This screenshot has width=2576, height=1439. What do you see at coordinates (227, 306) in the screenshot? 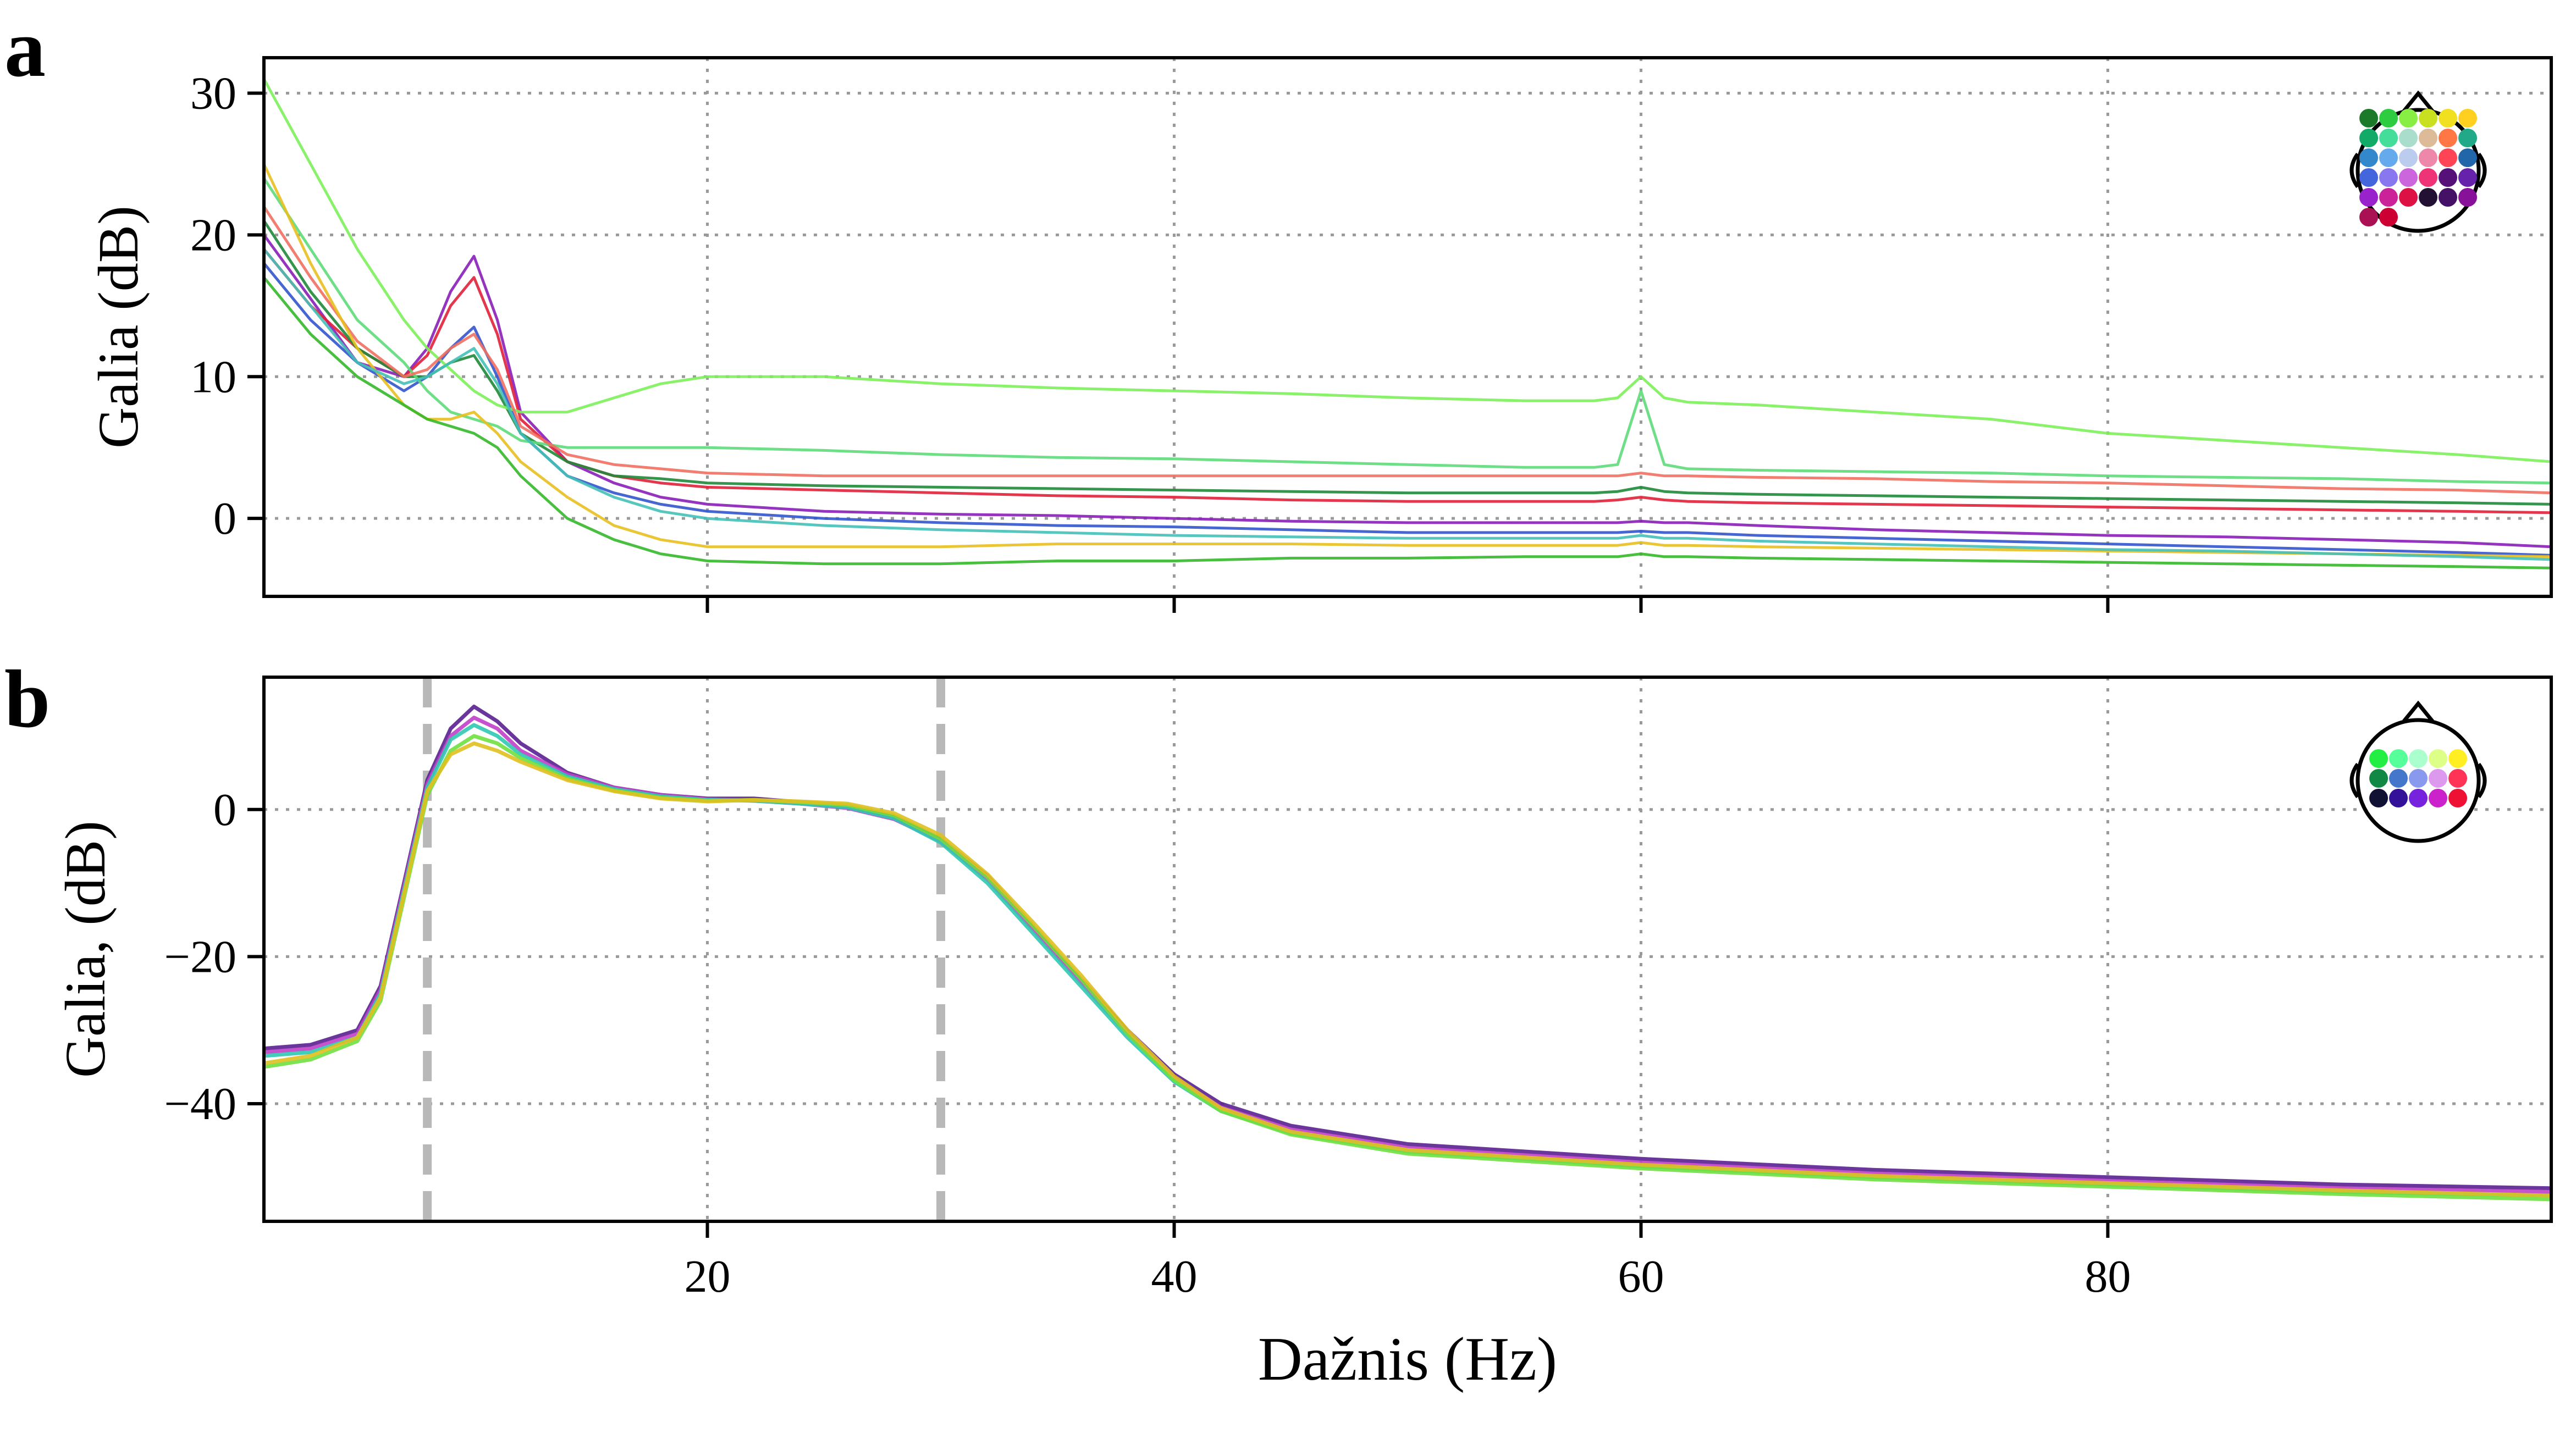
I see `panel-a-y-ticks: 0 10 20 30` at bounding box center [227, 306].